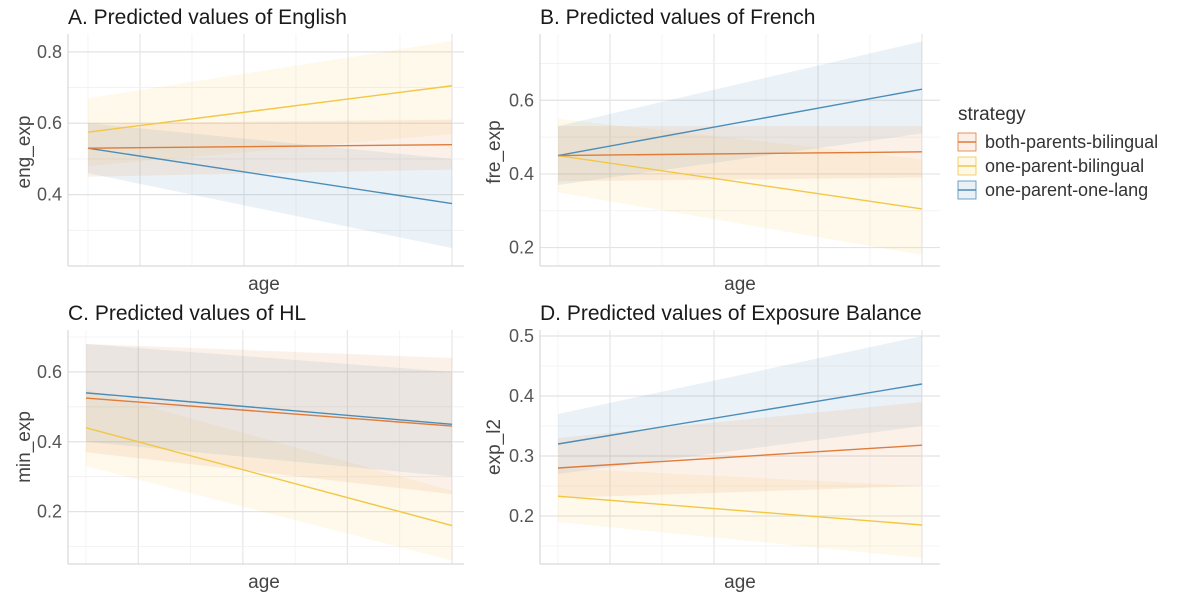 This screenshot has height=602, width=1200. Describe the element at coordinates (494, 447) in the screenshot. I see `panel-d-ylabel: exp_l2` at that location.